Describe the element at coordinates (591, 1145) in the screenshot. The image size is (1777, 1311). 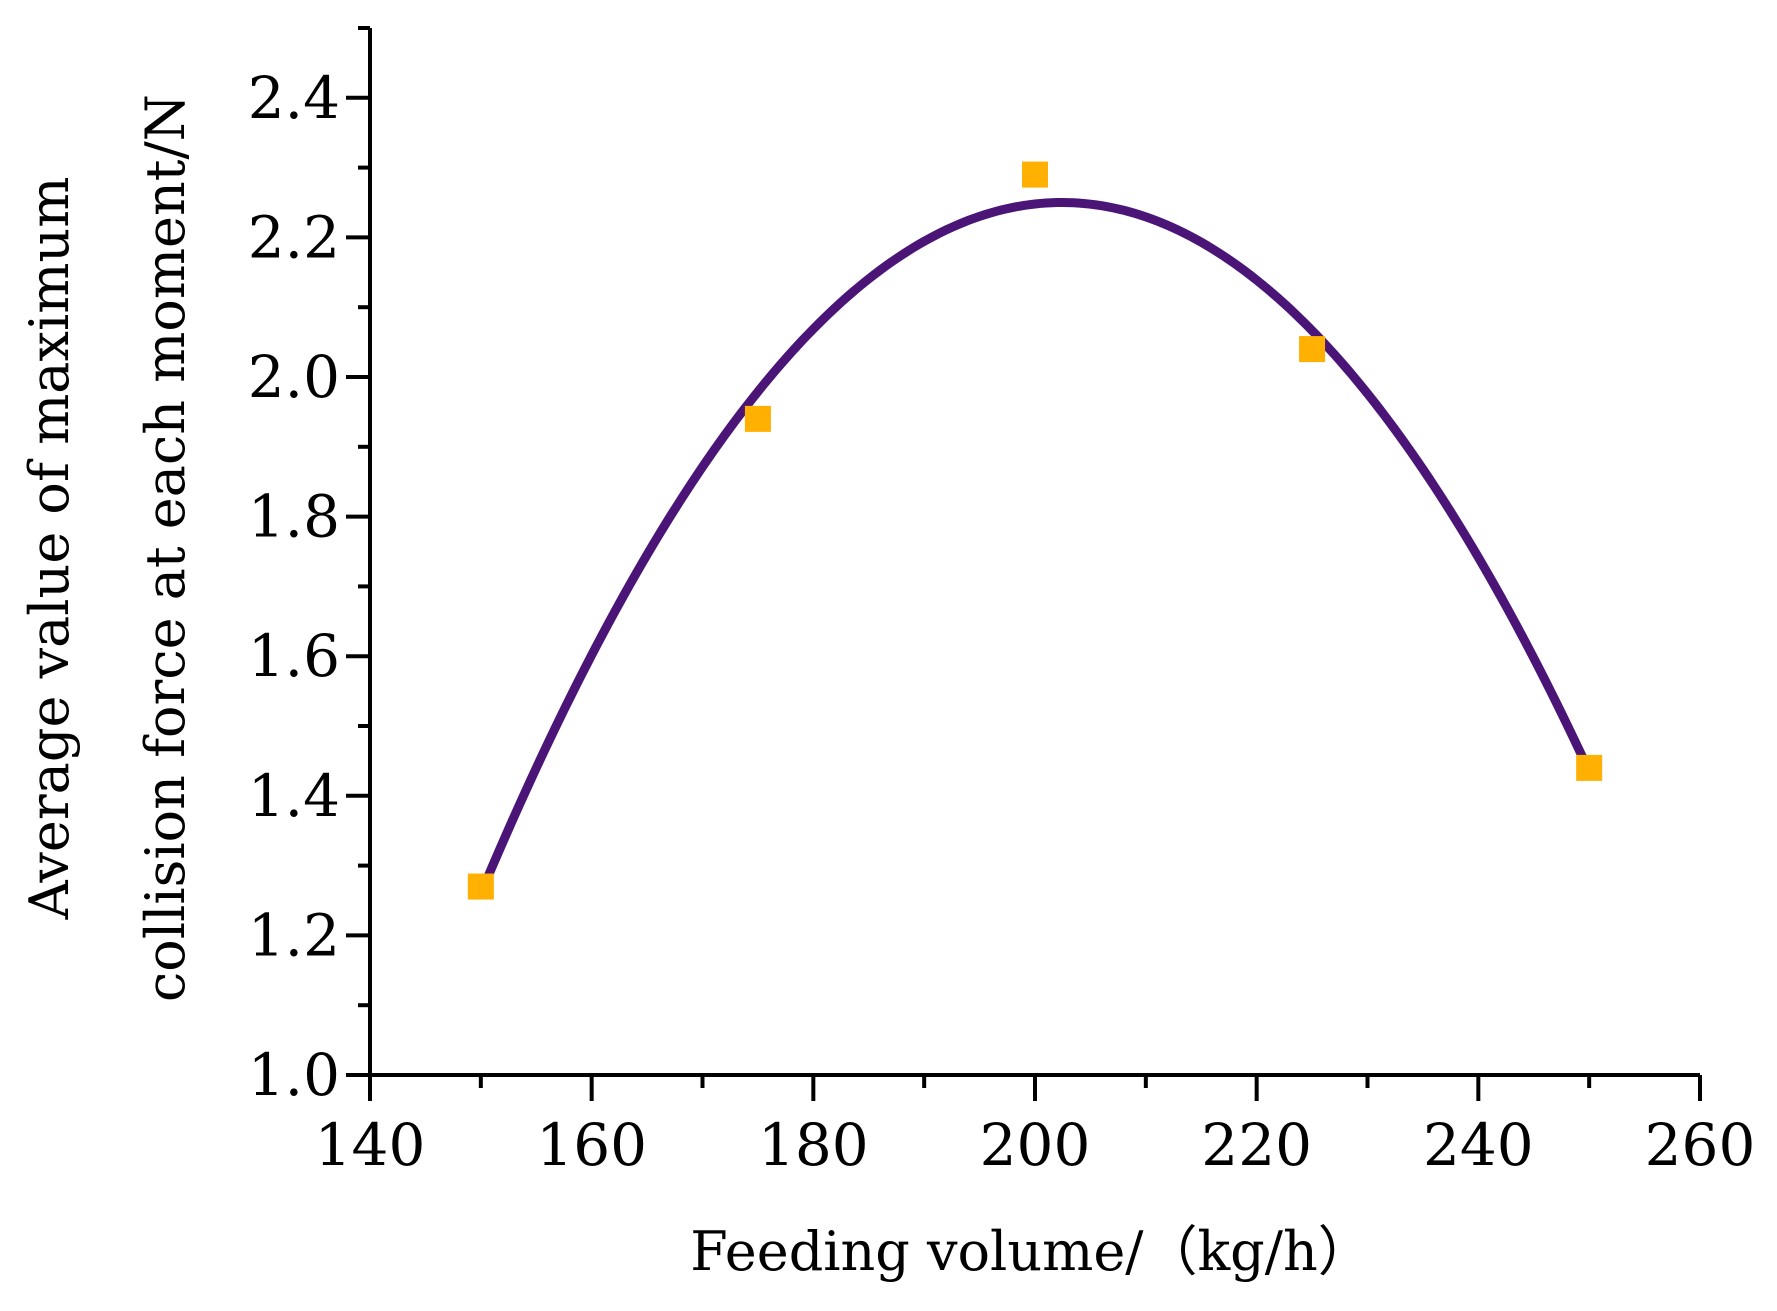
I see `x-tick-label: 160` at that location.